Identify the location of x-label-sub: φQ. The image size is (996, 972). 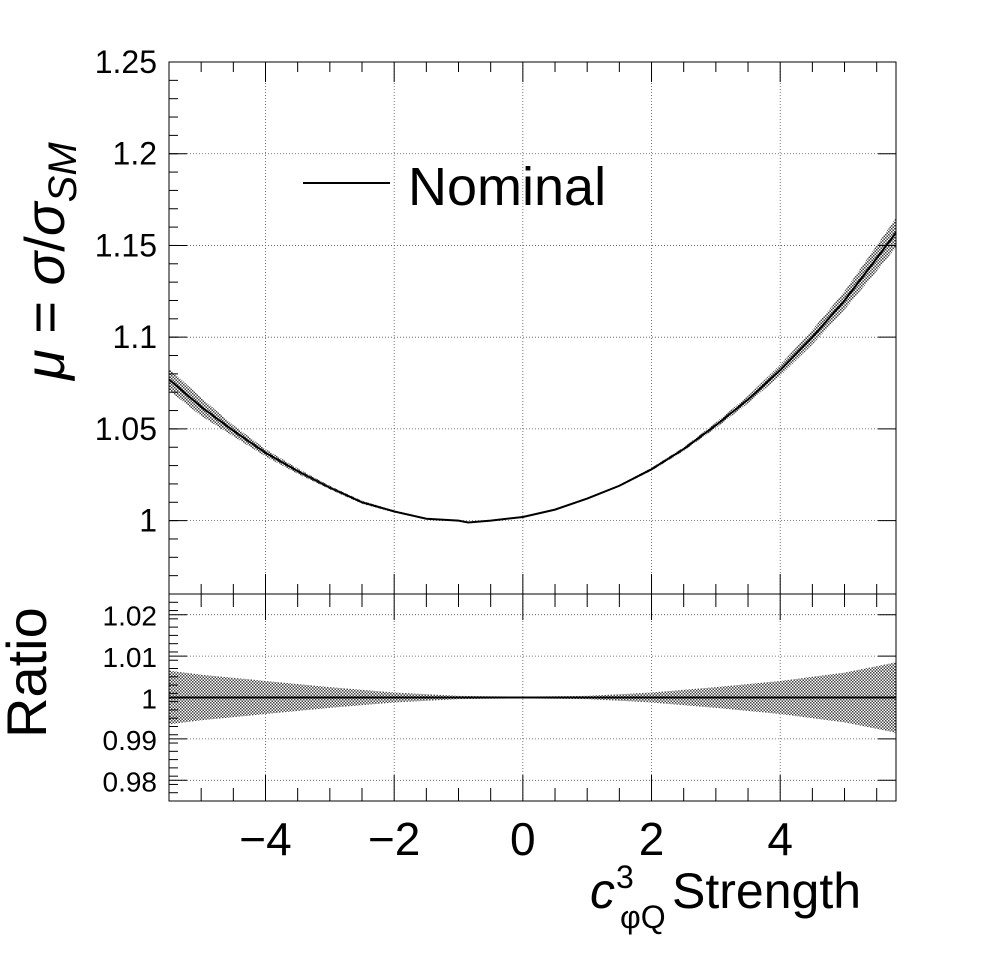
(643, 917).